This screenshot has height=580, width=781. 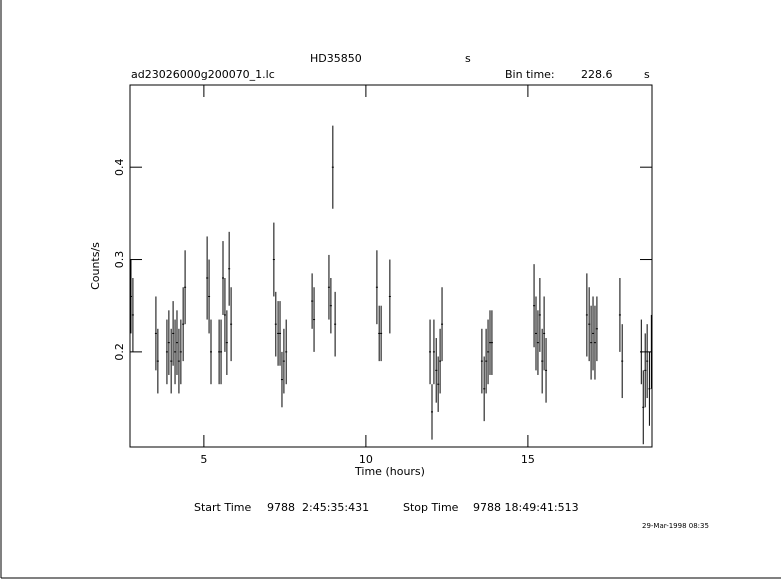 I want to click on date: 29-Mar-1998 08:35, so click(x=675, y=526).